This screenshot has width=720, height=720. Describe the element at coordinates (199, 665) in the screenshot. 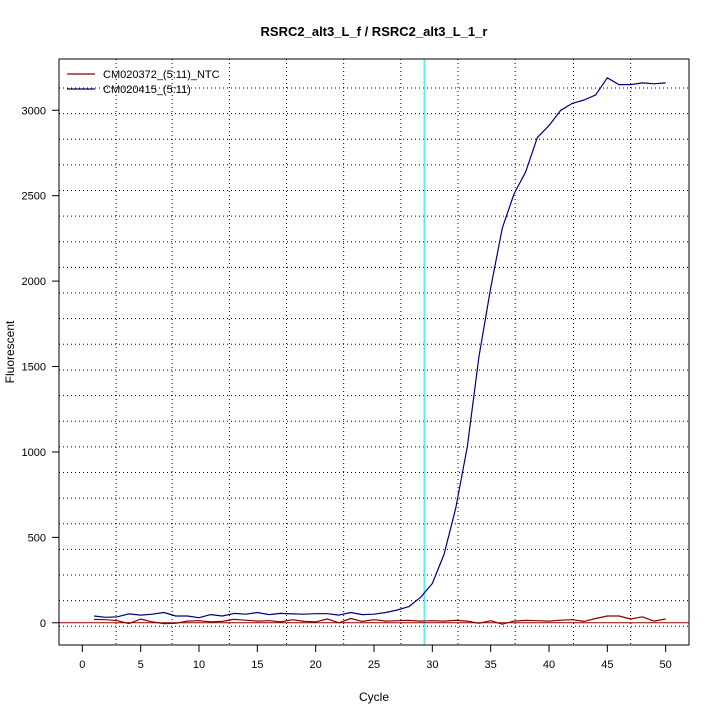

I see `x-tick-label: 10` at that location.